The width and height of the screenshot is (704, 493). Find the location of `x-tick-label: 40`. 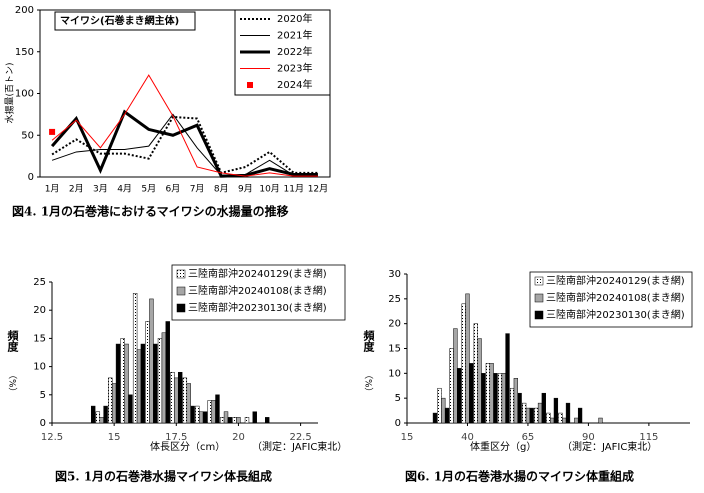

x-tick-label: 40 is located at coordinates (467, 437).